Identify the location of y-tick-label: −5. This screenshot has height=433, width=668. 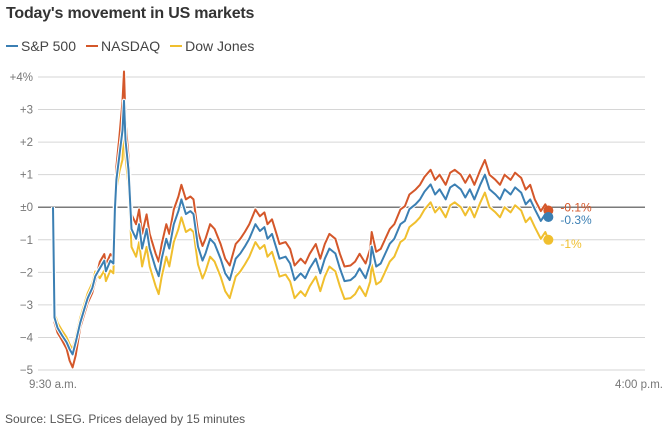
(26, 371).